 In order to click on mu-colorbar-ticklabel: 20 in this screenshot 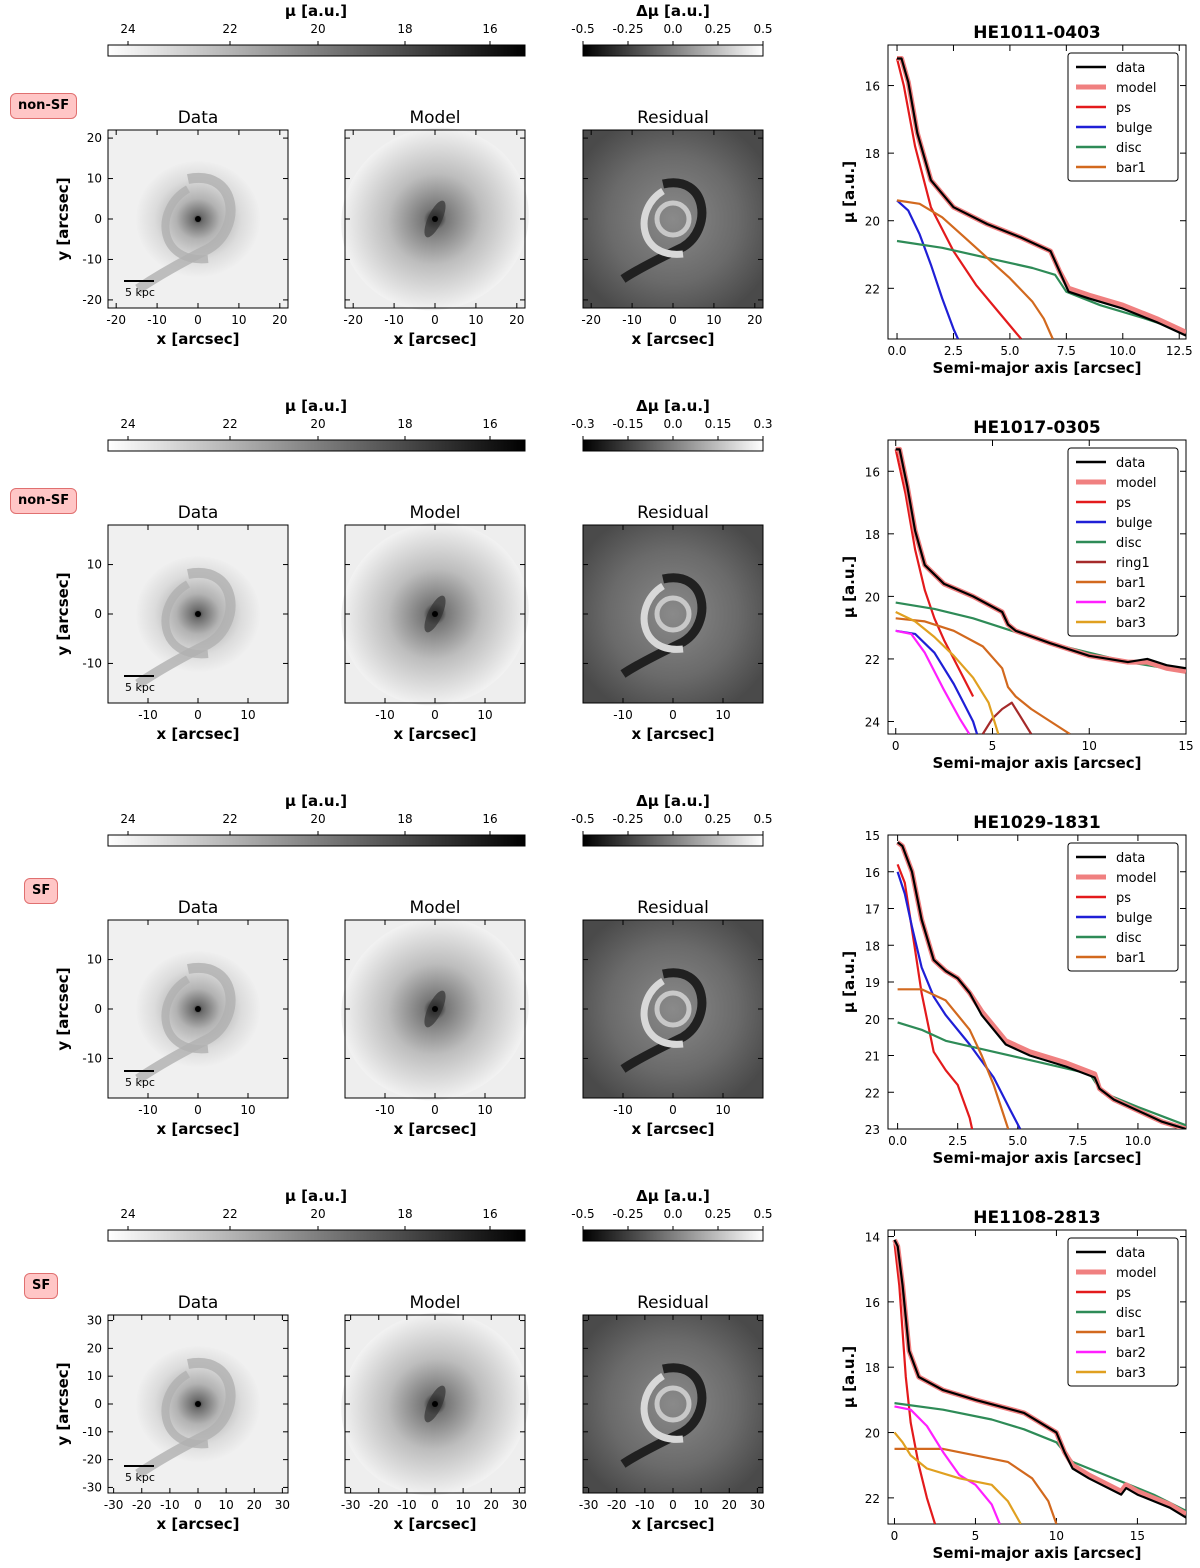, I will do `click(317, 1214)`.